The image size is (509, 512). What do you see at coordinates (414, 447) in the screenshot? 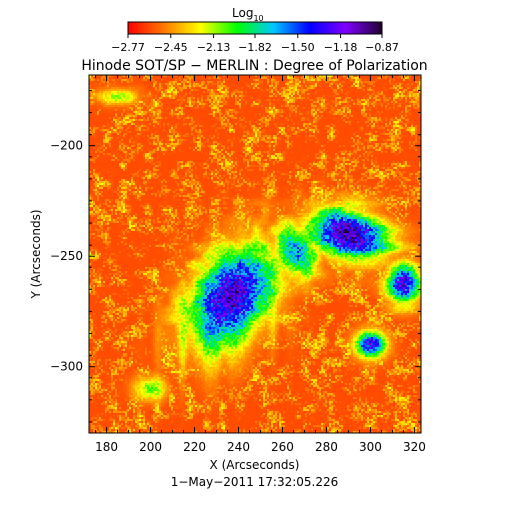
I see `x-tick-label: 320` at bounding box center [414, 447].